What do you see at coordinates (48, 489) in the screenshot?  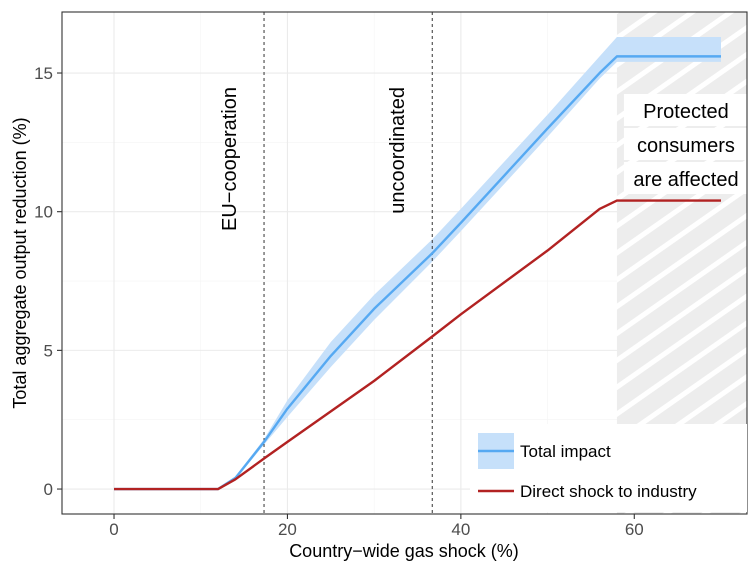 I see `y-tick-label: 0` at bounding box center [48, 489].